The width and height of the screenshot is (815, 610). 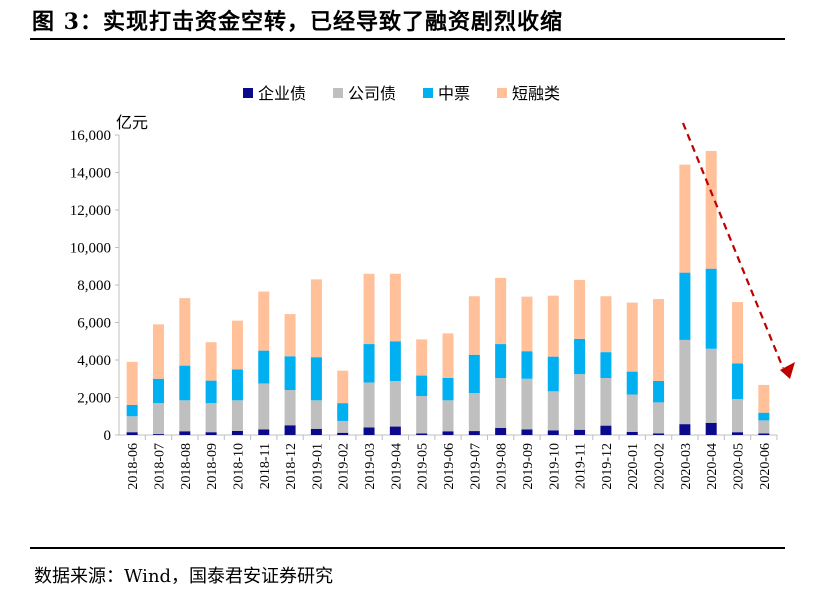 I want to click on x-tick-label: 2019-11, so click(x=581, y=466).